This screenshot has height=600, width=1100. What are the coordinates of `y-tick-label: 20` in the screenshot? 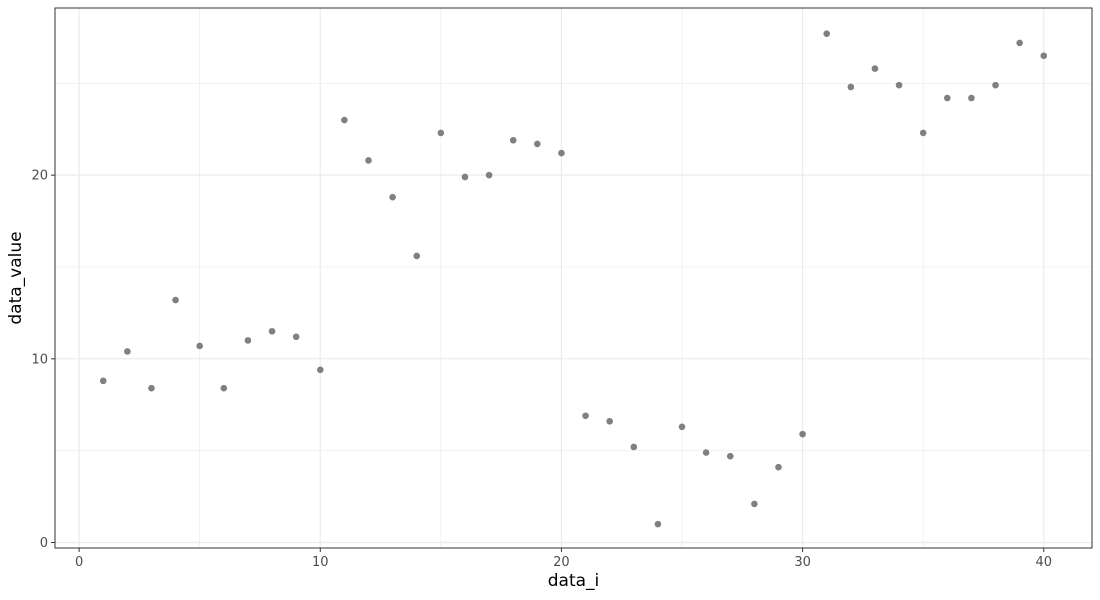 It's located at (39, 176).